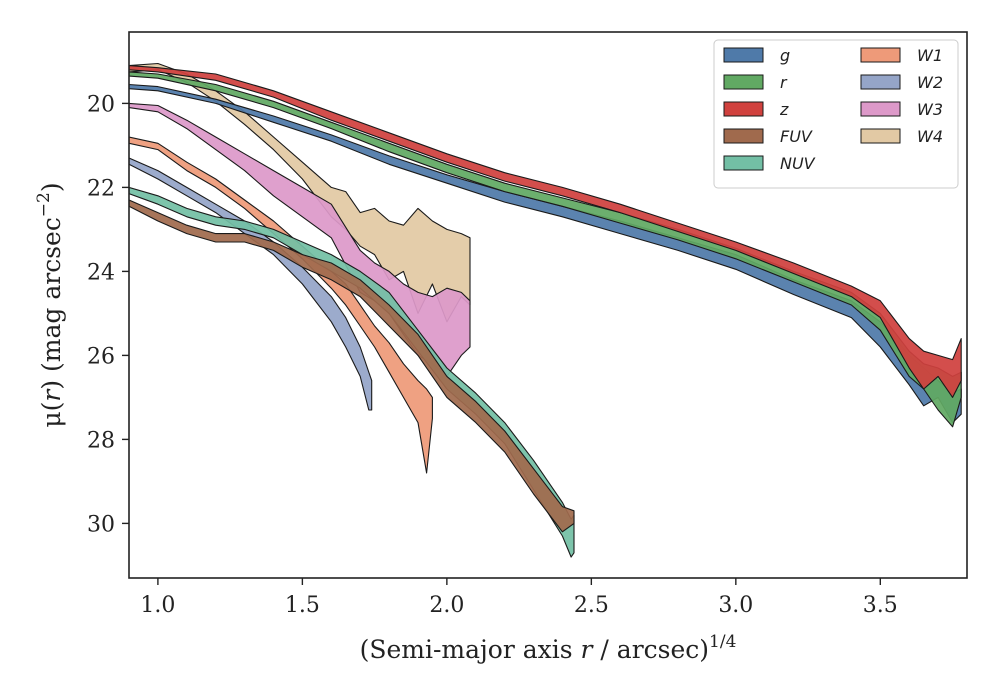 The image size is (1000, 700). I want to click on y-axis-label: μ(r) (mag arcsec−2), so click(50, 304).